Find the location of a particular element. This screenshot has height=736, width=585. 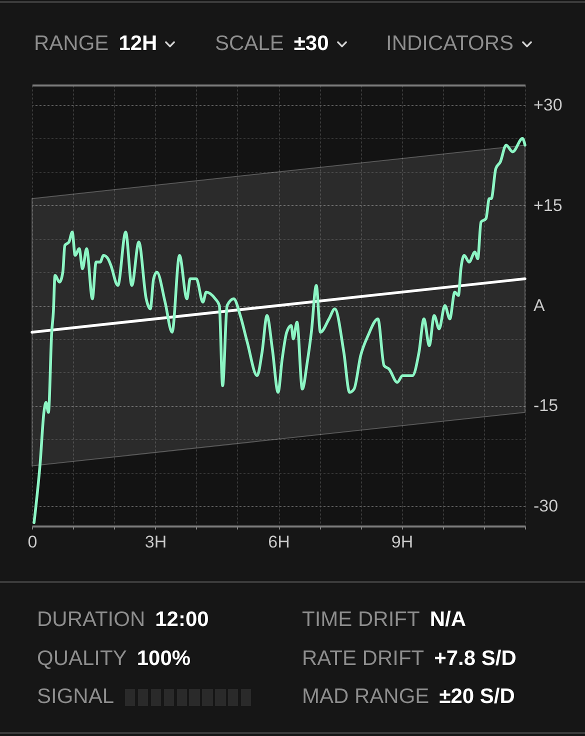

text: SIGNAL is located at coordinates (75, 697).